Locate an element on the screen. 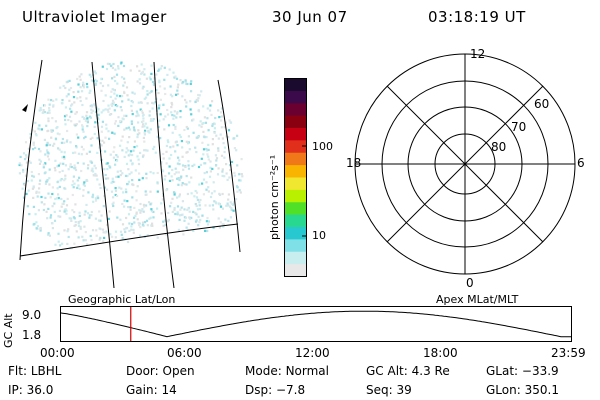 This screenshot has width=600, height=400. mlt-label-6: 6 is located at coordinates (581, 163).